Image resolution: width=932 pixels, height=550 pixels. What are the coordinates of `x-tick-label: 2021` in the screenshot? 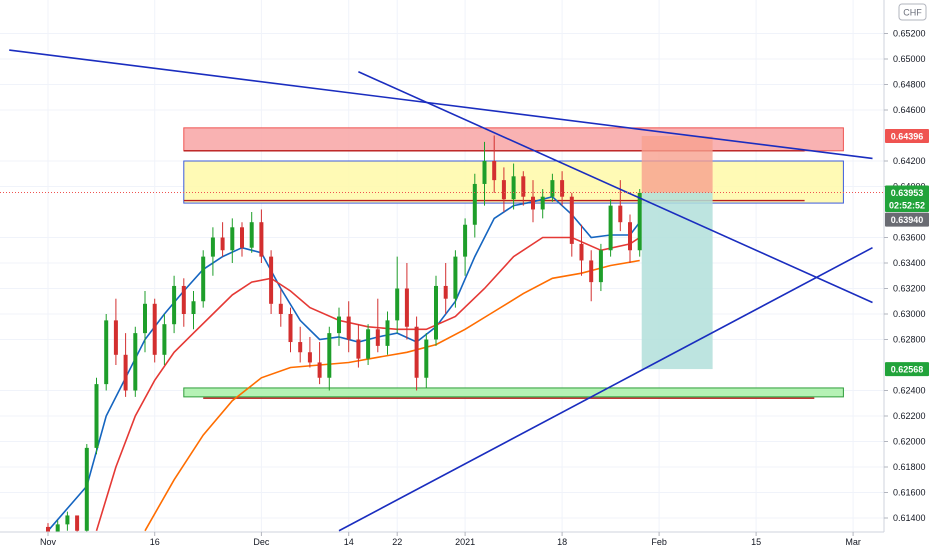 It's located at (465, 542).